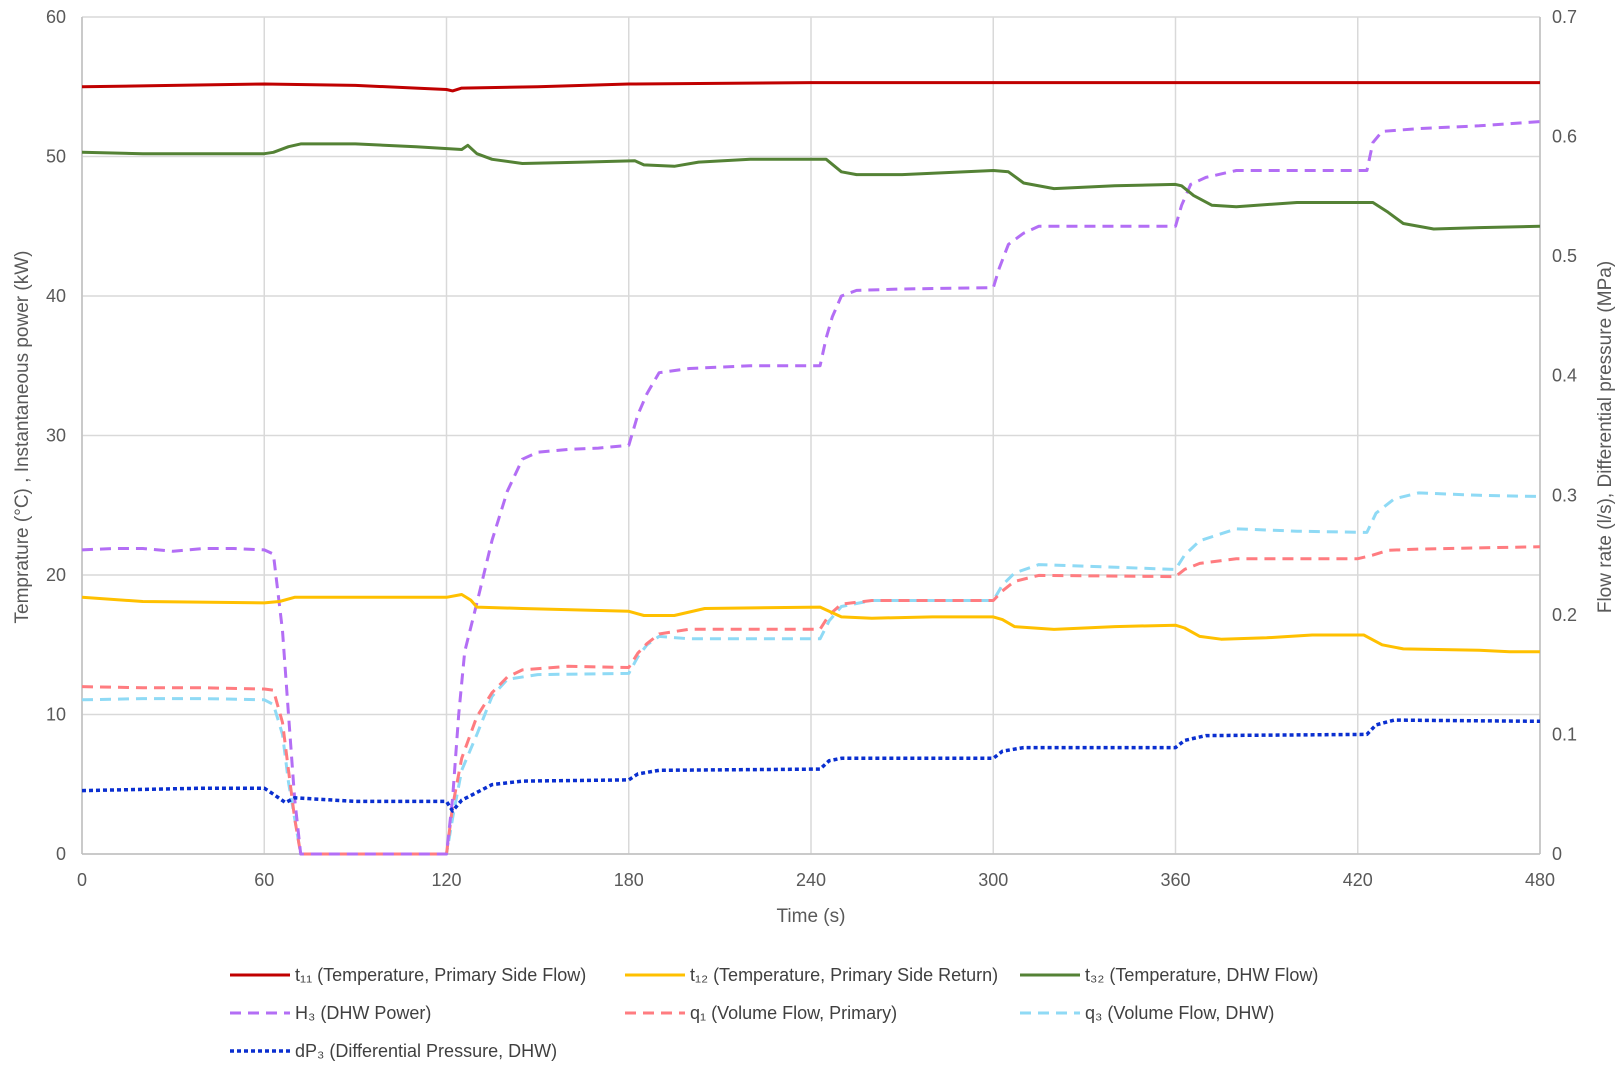 The width and height of the screenshot is (1623, 1070). What do you see at coordinates (811, 916) in the screenshot?
I see `x-axis-title: Time (s)` at bounding box center [811, 916].